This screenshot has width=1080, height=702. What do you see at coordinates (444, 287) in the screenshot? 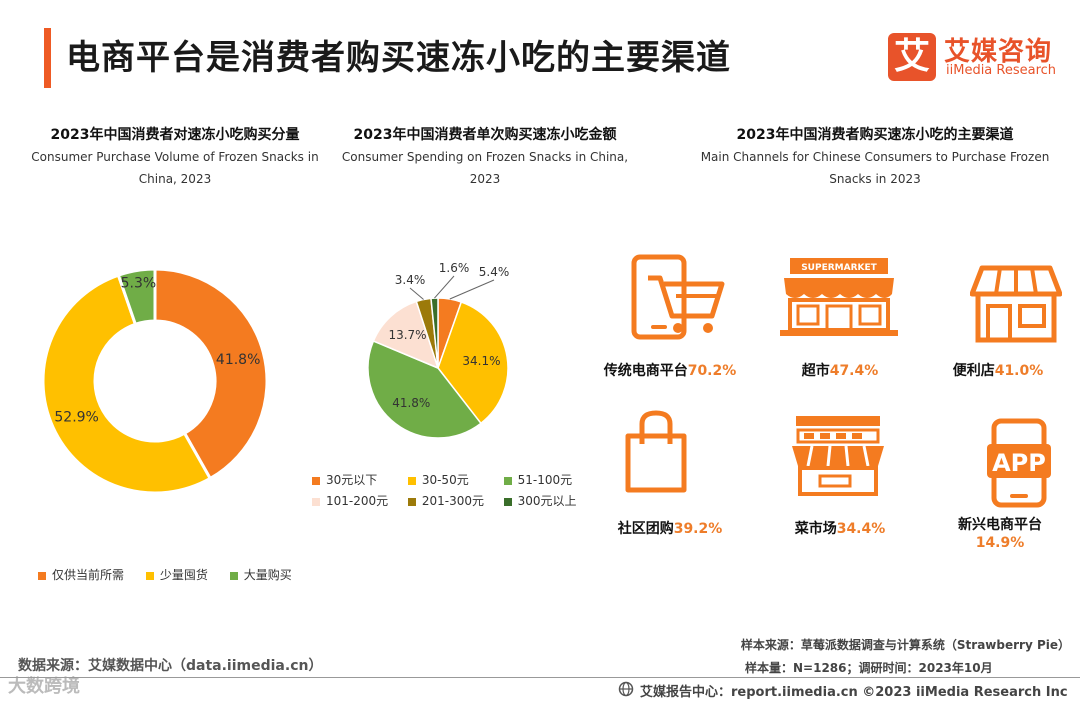
I see `pie-label-over-300-leader` at bounding box center [444, 287].